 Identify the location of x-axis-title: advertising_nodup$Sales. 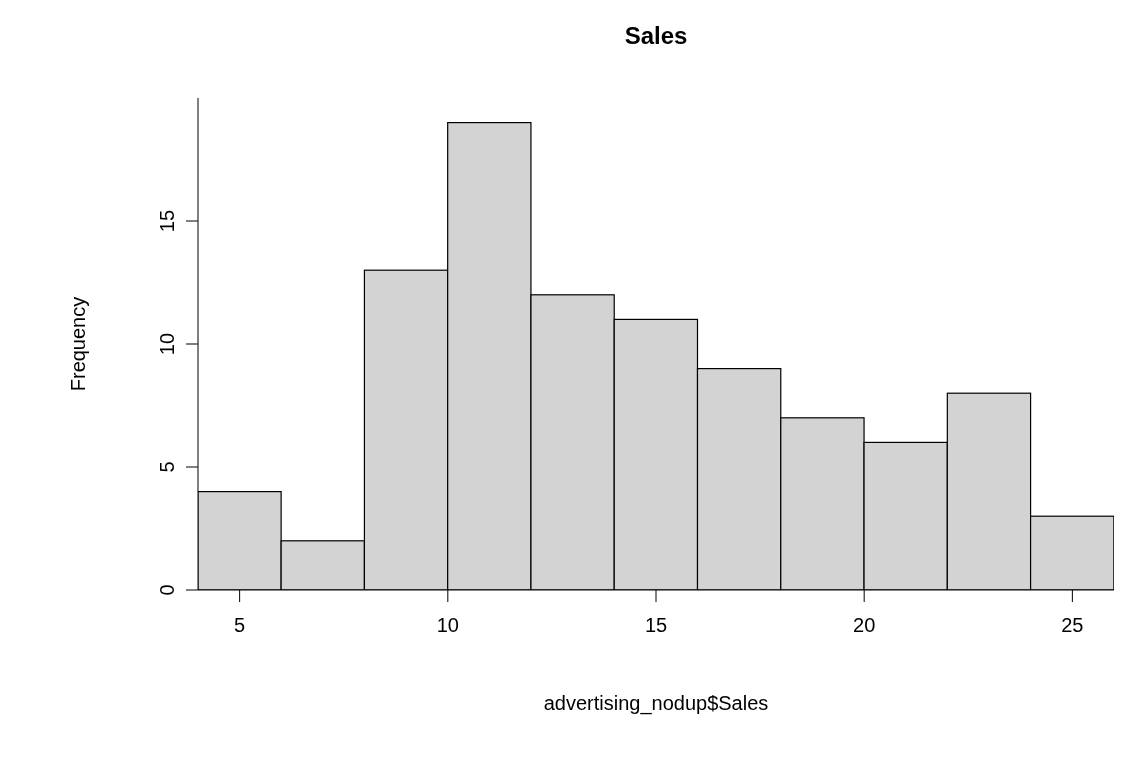
(656, 703).